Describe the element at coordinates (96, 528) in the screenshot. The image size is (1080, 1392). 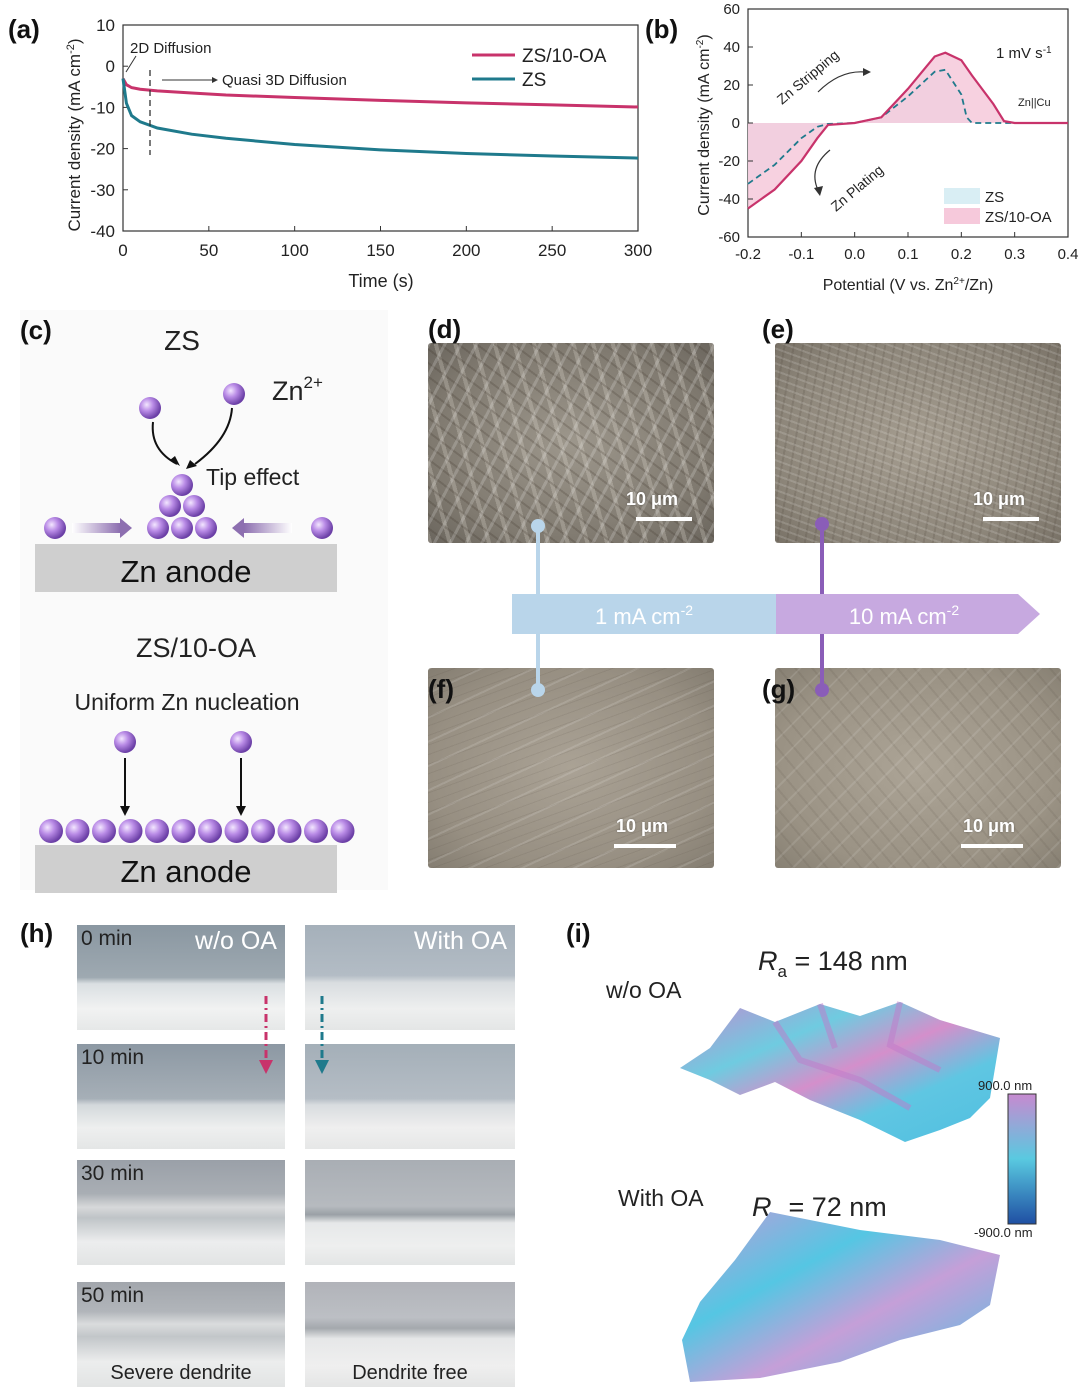
I see `lateral-arrow-left` at that location.